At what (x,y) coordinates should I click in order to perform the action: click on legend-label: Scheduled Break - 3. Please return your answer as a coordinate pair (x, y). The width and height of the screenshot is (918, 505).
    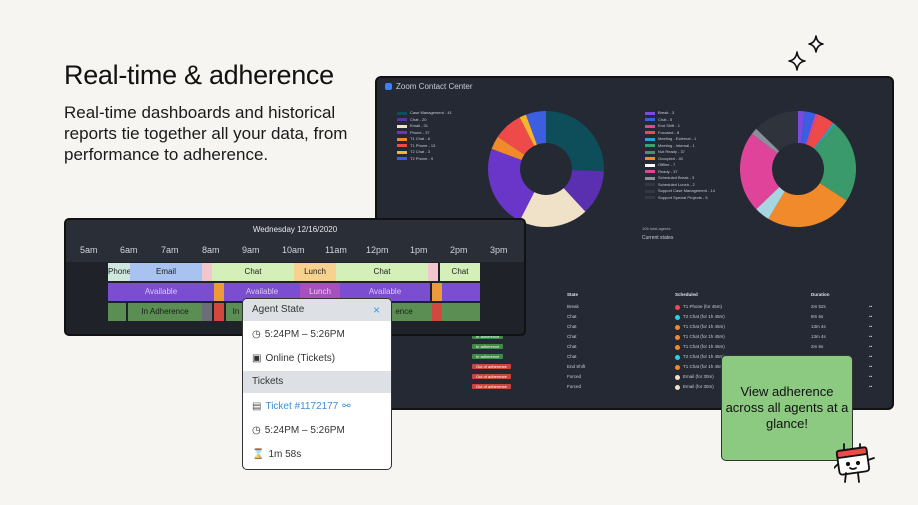
    Looking at the image, I should click on (676, 177).